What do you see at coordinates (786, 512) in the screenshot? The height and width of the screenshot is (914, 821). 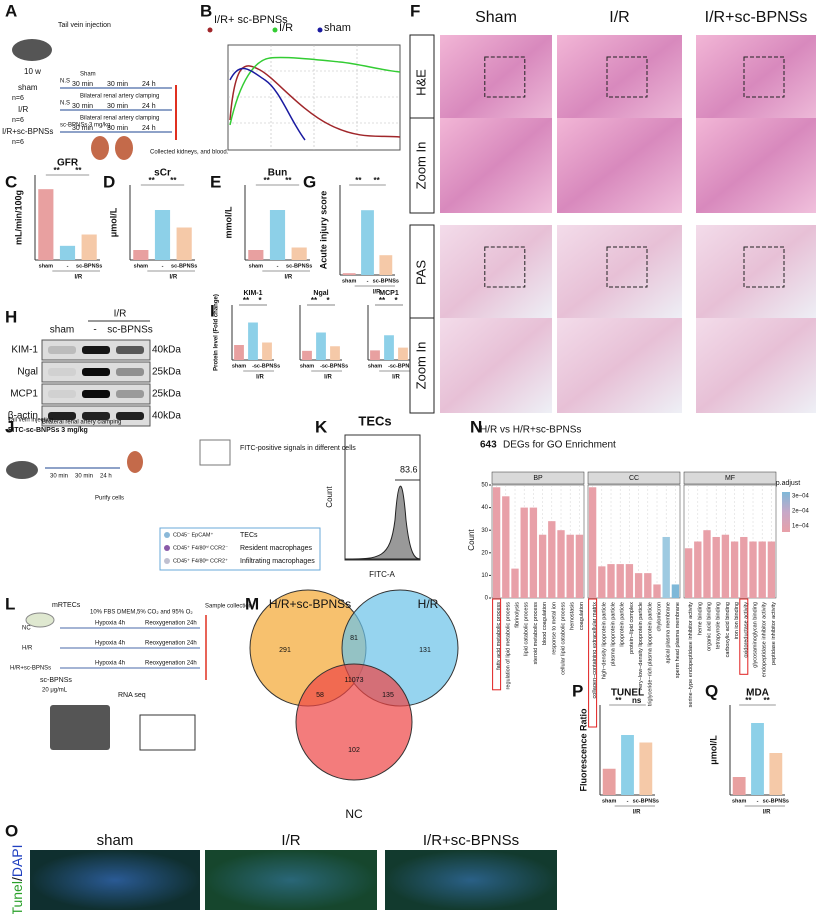 I see `color-legend` at bounding box center [786, 512].